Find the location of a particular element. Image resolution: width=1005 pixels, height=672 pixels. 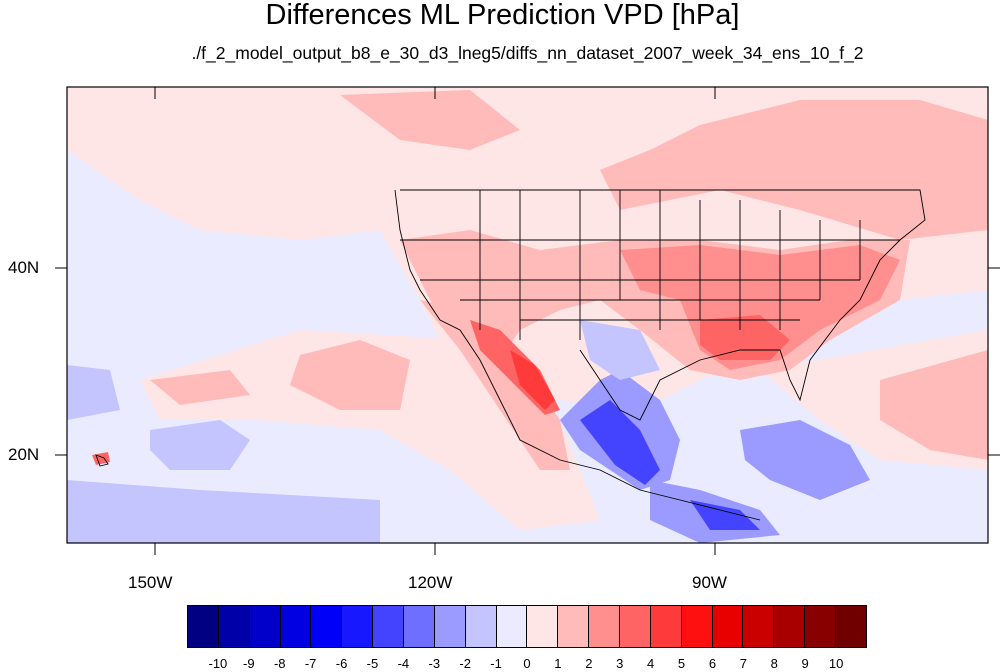

colorbar-tick-label: 2 is located at coordinates (589, 663).